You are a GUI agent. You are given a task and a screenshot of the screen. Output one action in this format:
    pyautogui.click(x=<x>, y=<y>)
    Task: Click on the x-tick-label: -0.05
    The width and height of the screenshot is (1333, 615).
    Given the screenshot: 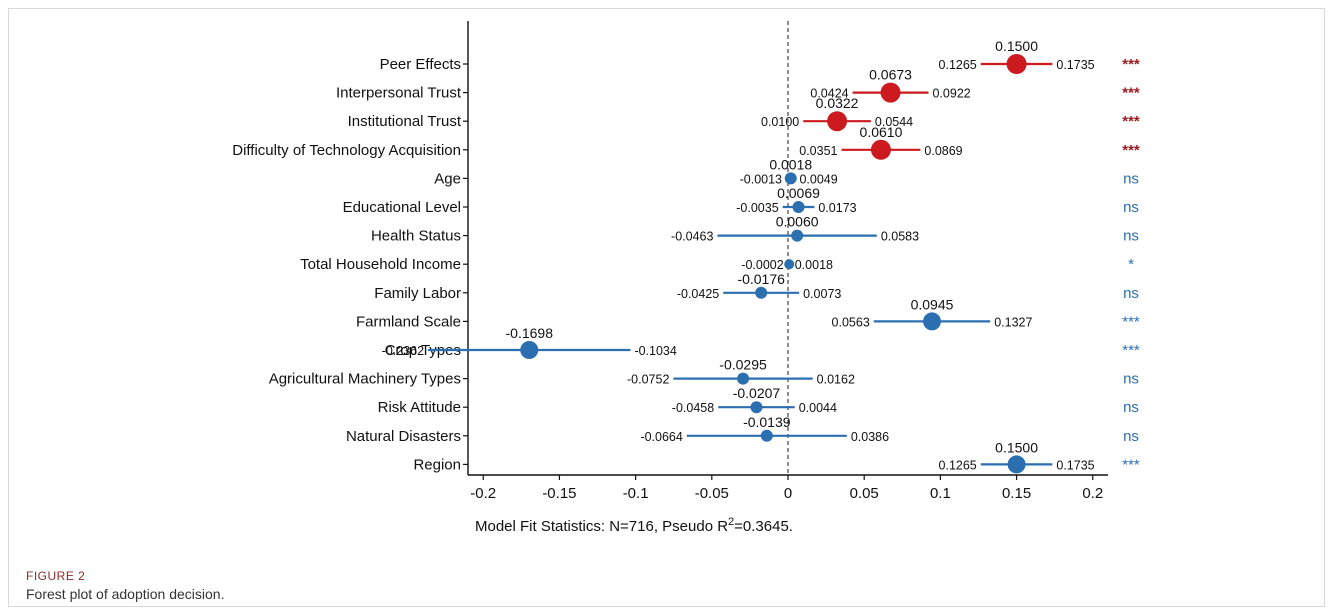 What is the action you would take?
    pyautogui.click(x=712, y=493)
    